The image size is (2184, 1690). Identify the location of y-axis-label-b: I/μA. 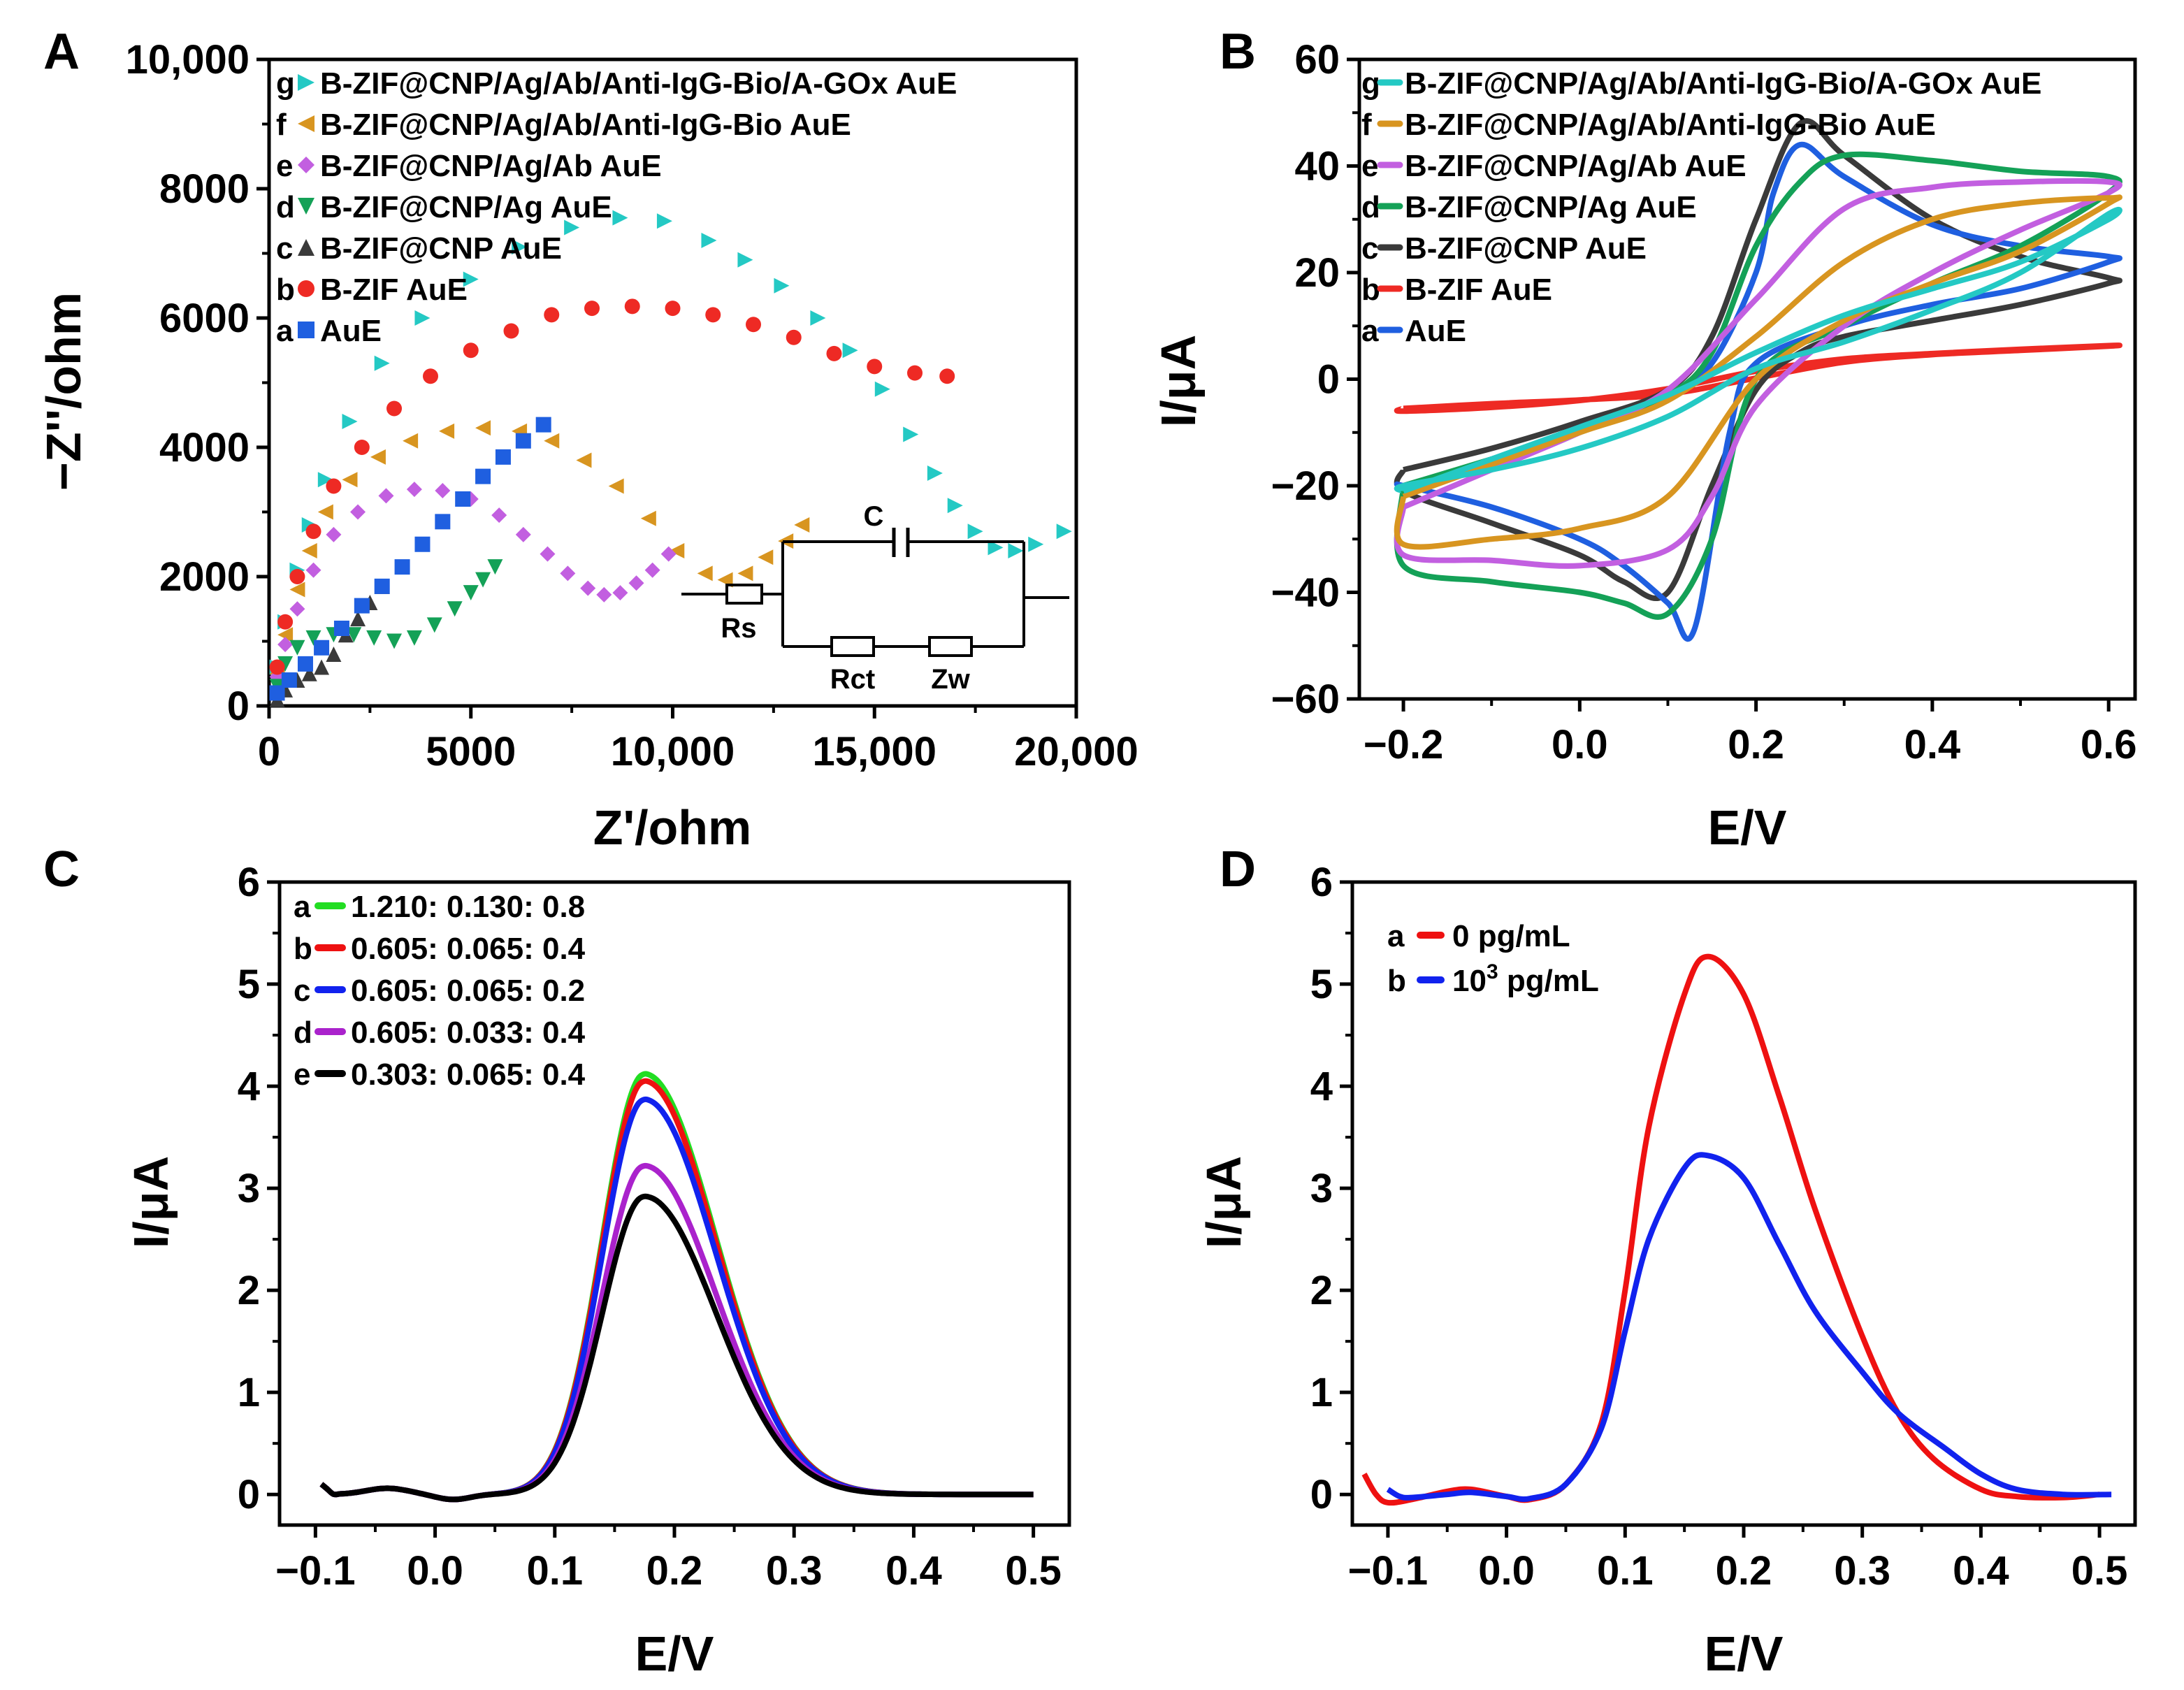
(1178, 381).